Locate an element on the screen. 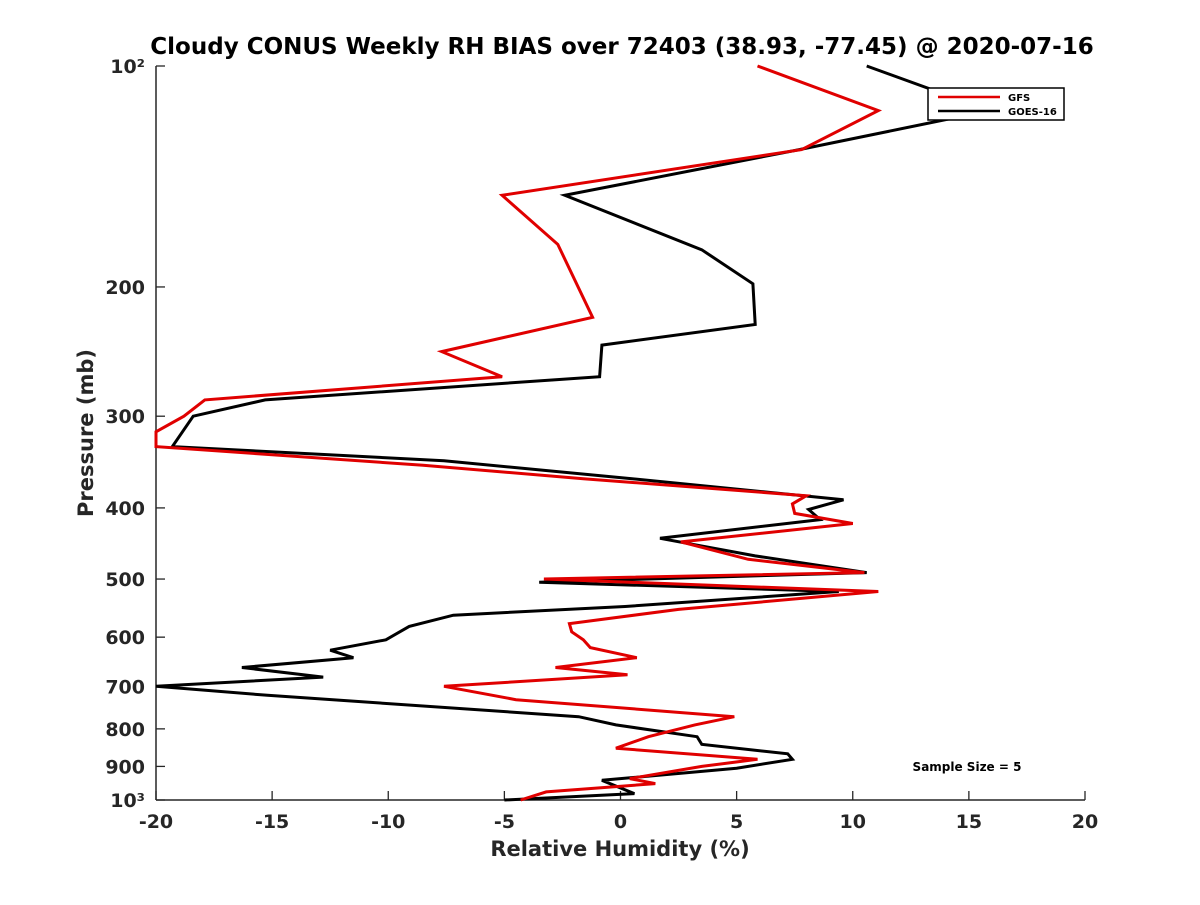 This screenshot has height=905, width=1200. legend-label-goes-16: GOES-16 is located at coordinates (1032, 112).